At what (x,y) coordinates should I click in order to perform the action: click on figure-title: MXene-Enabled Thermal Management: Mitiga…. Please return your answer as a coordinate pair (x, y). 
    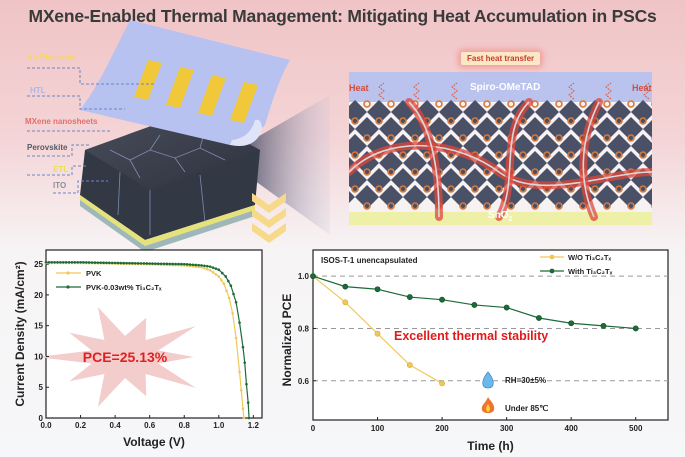
    Looking at the image, I should click on (342, 16).